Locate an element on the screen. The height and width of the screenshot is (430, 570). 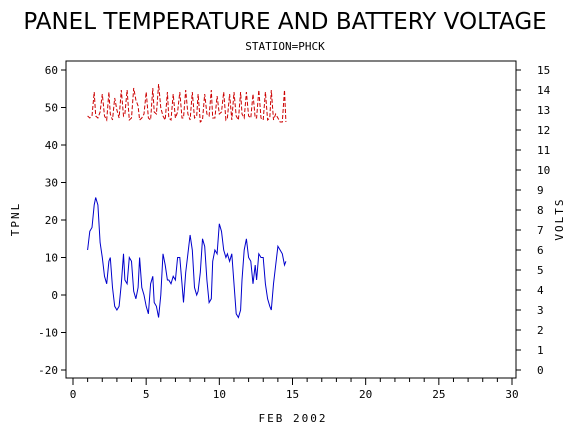
y2-tick-label: 10 is located at coordinates (543, 170).